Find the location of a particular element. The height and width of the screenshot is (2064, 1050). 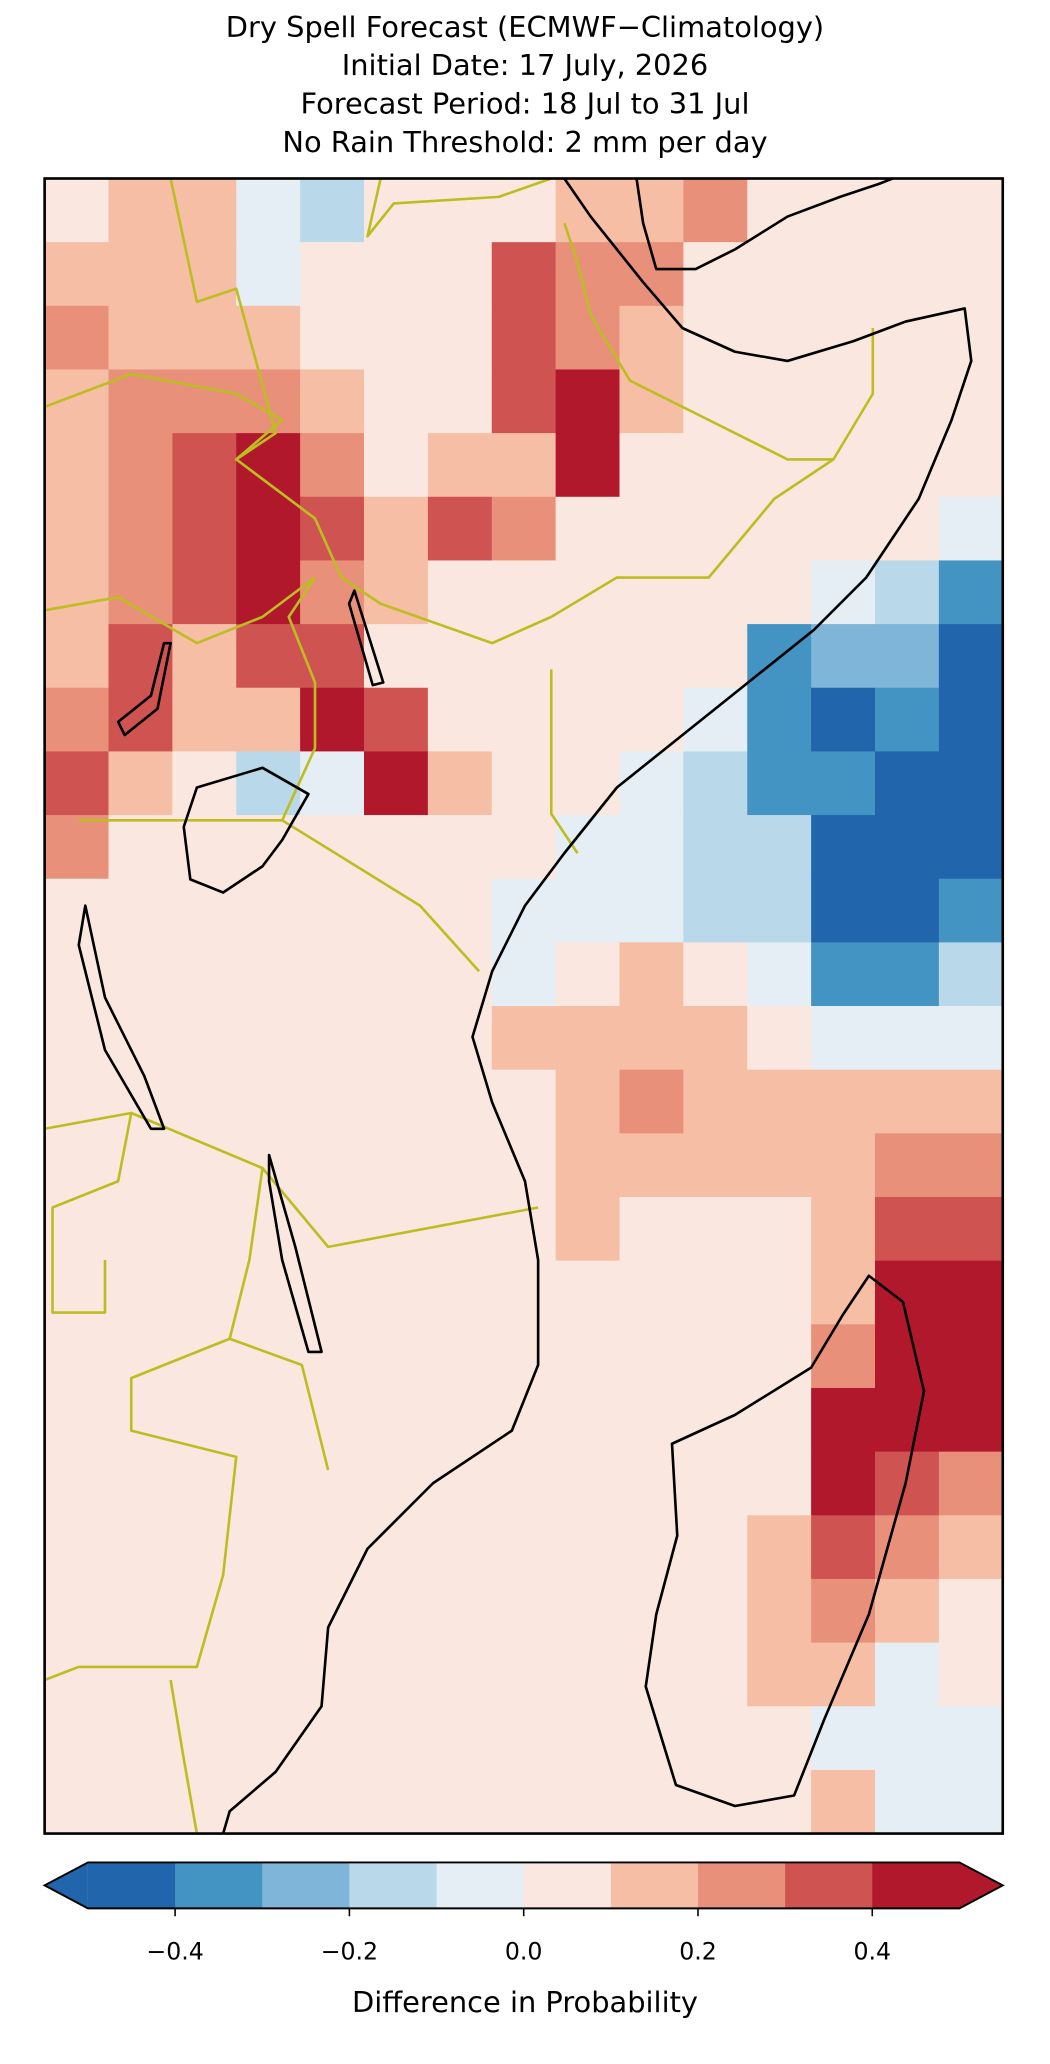

colorbar-tick-label: −0.2 is located at coordinates (349, 1952).